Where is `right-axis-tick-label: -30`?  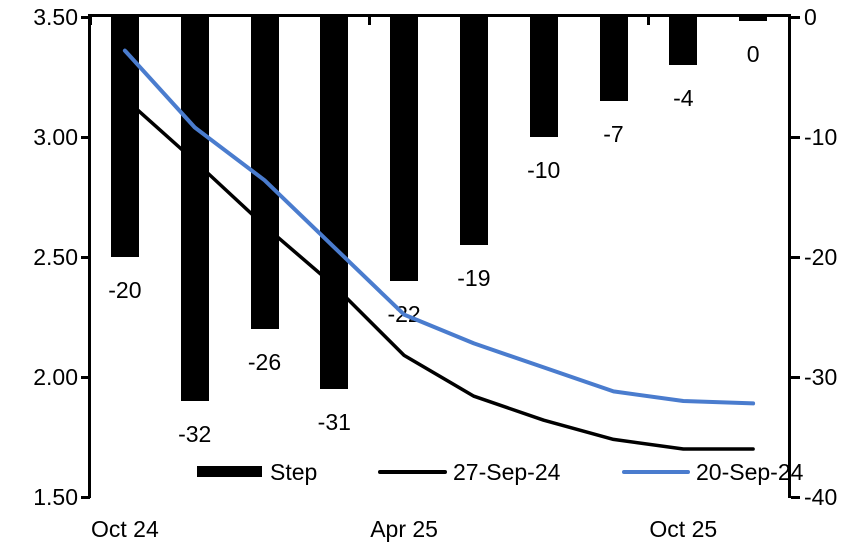 right-axis-tick-label: -30 is located at coordinates (821, 377).